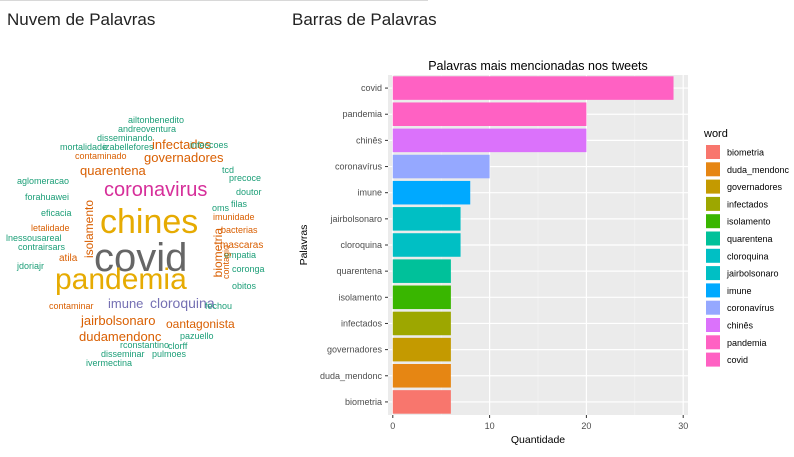 This screenshot has height=457, width=794. Describe the element at coordinates (713, 290) in the screenshot. I see `legend-swatch-imune` at that location.